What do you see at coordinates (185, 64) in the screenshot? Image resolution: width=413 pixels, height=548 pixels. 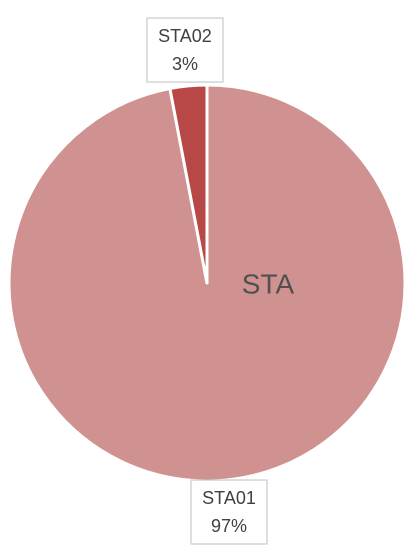 I see `value-label: 3%` at bounding box center [185, 64].